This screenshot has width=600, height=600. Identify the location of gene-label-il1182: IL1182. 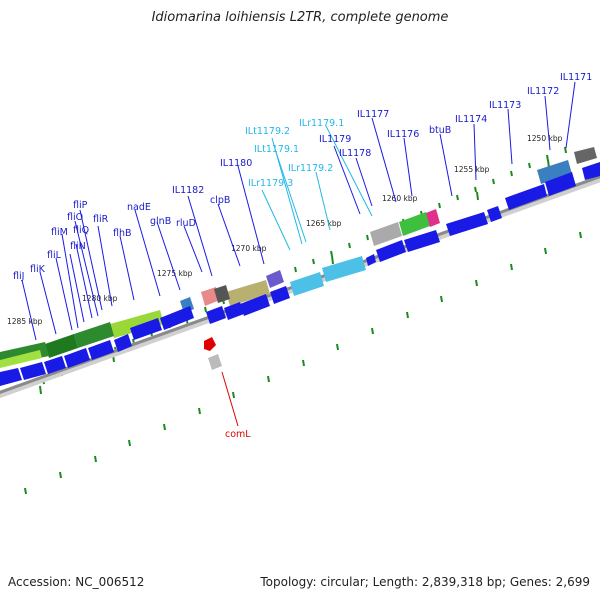
(188, 190).